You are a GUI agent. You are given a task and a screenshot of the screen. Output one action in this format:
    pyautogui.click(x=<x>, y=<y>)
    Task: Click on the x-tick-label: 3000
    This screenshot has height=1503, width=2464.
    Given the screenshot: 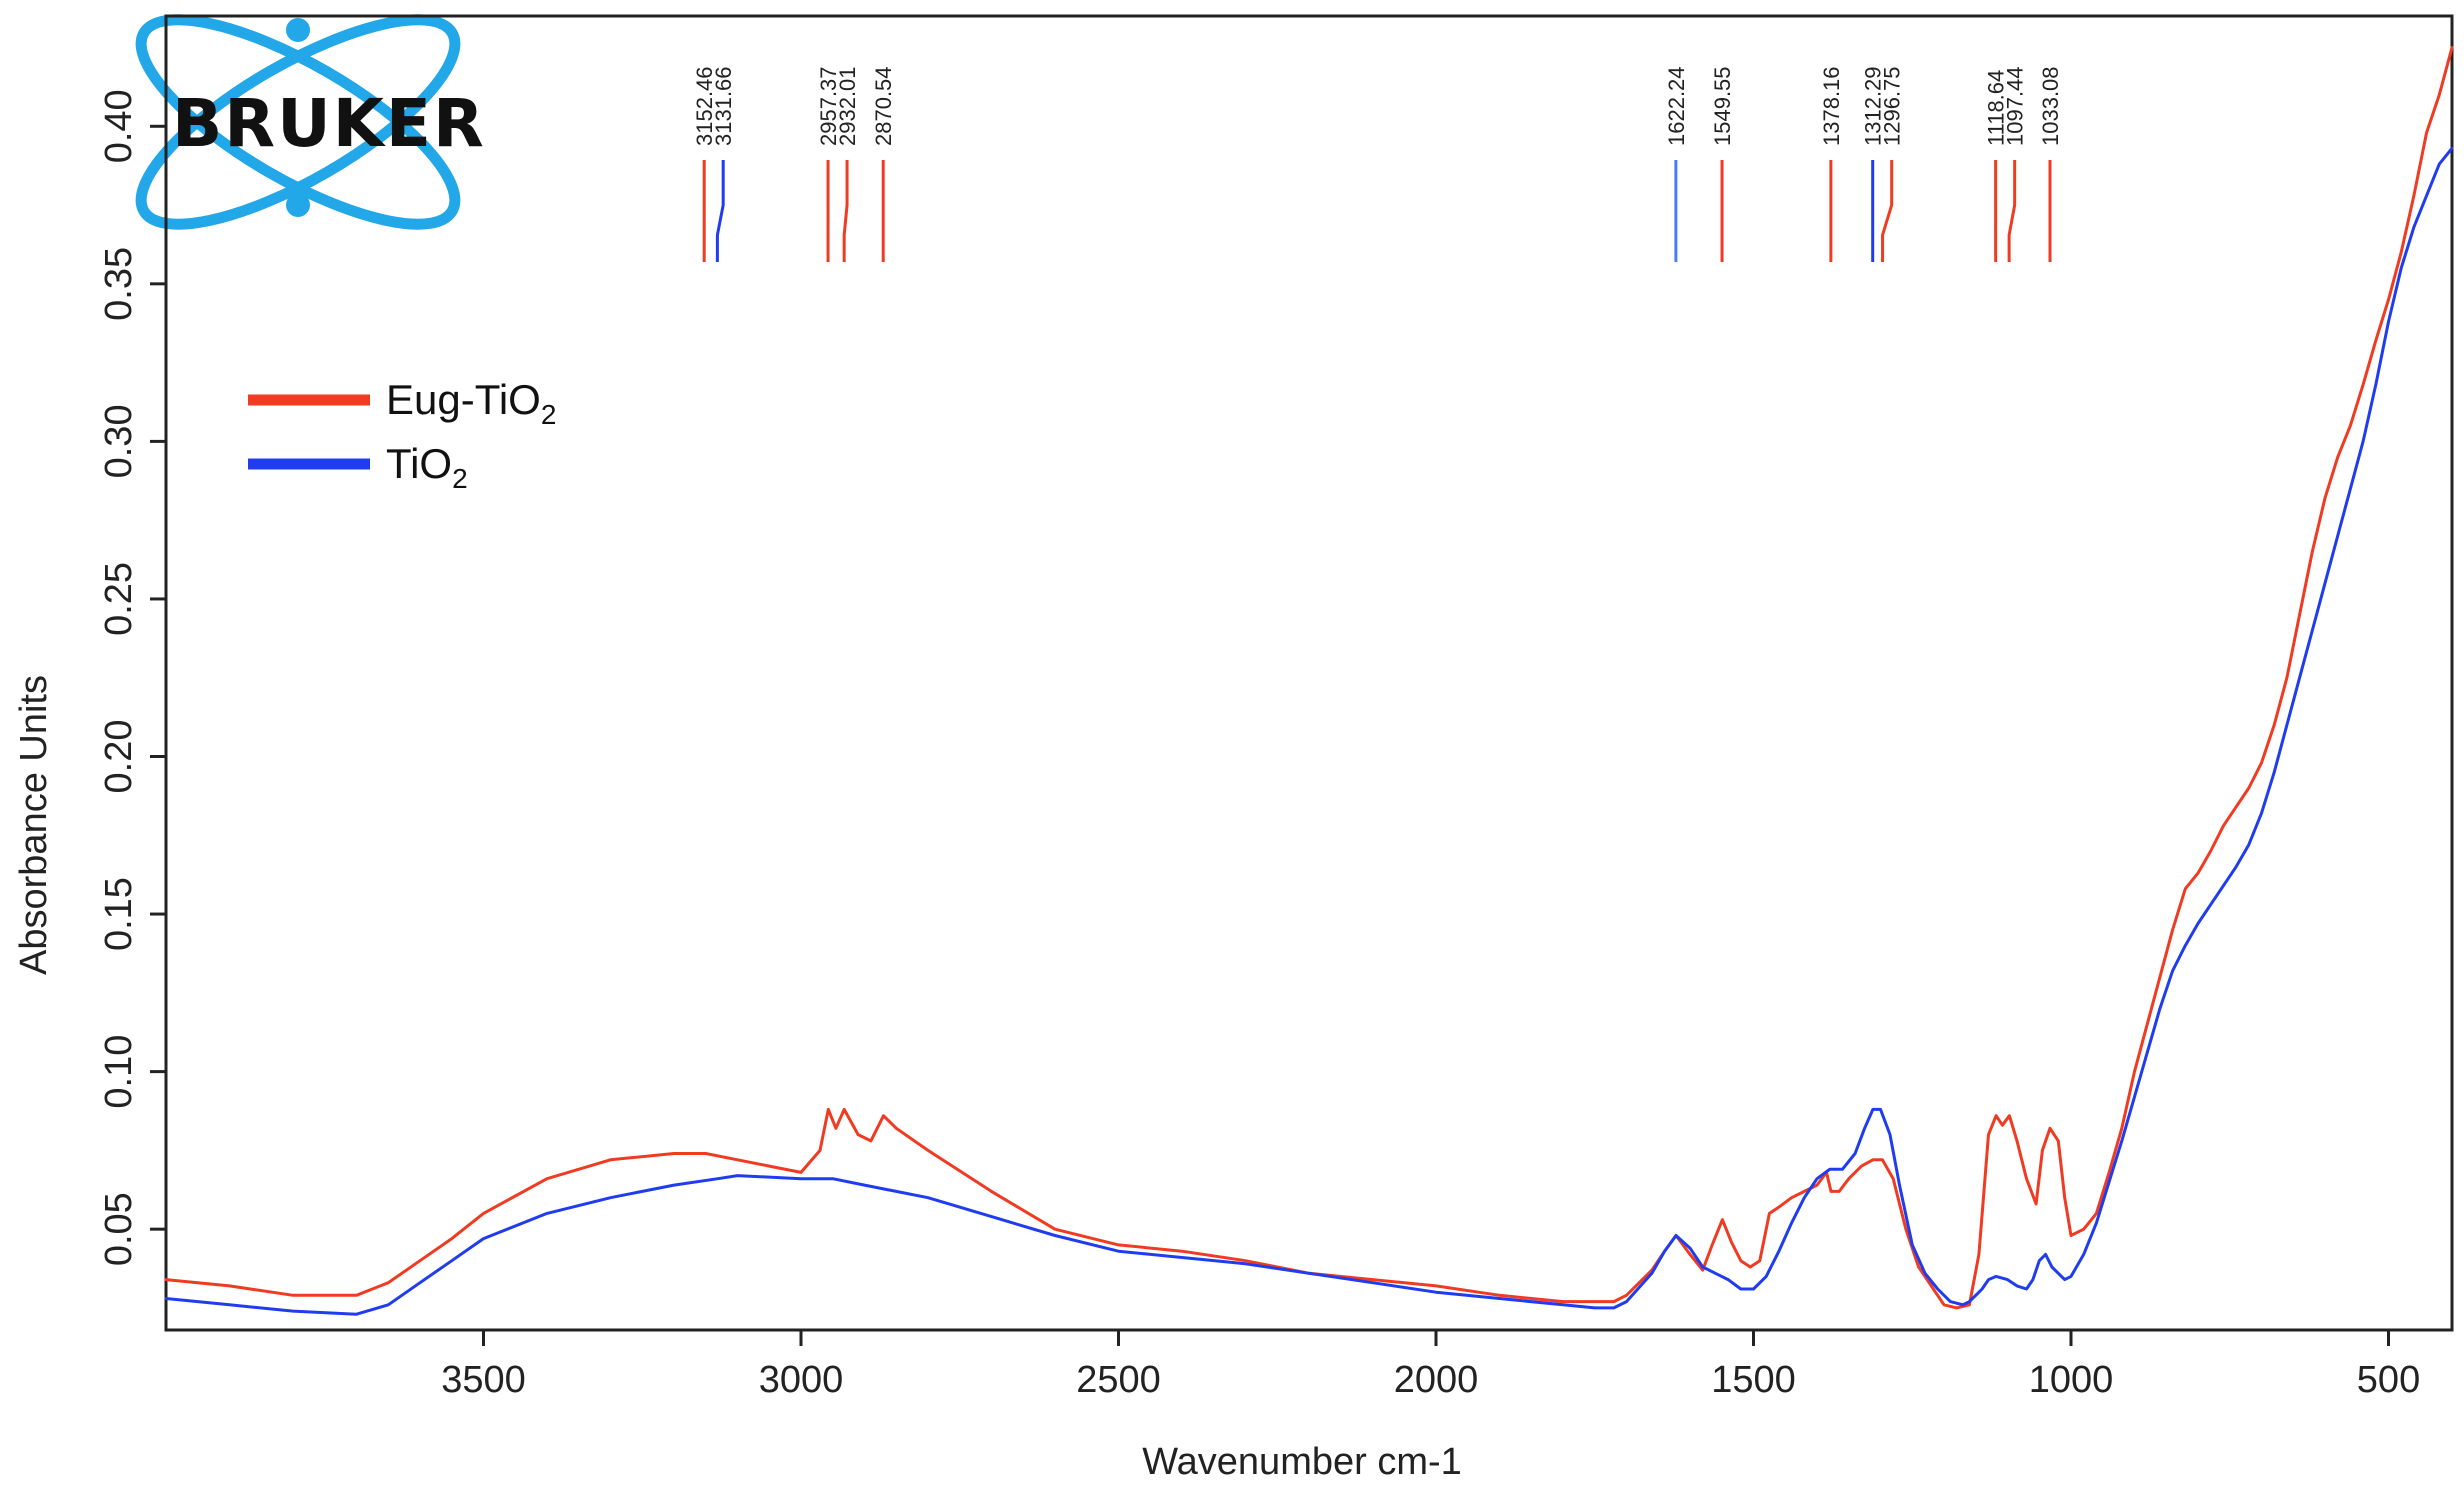 What is the action you would take?
    pyautogui.click(x=801, y=1380)
    